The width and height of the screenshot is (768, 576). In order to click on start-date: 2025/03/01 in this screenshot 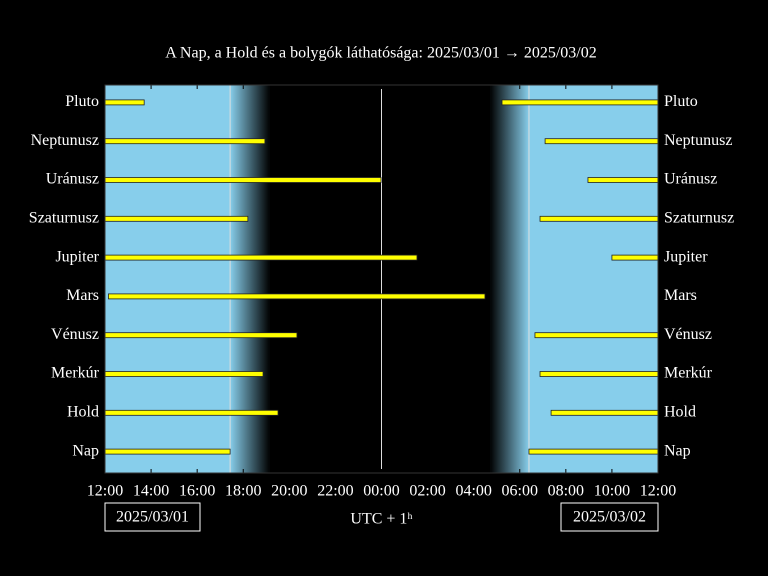, I will do `click(152, 517)`.